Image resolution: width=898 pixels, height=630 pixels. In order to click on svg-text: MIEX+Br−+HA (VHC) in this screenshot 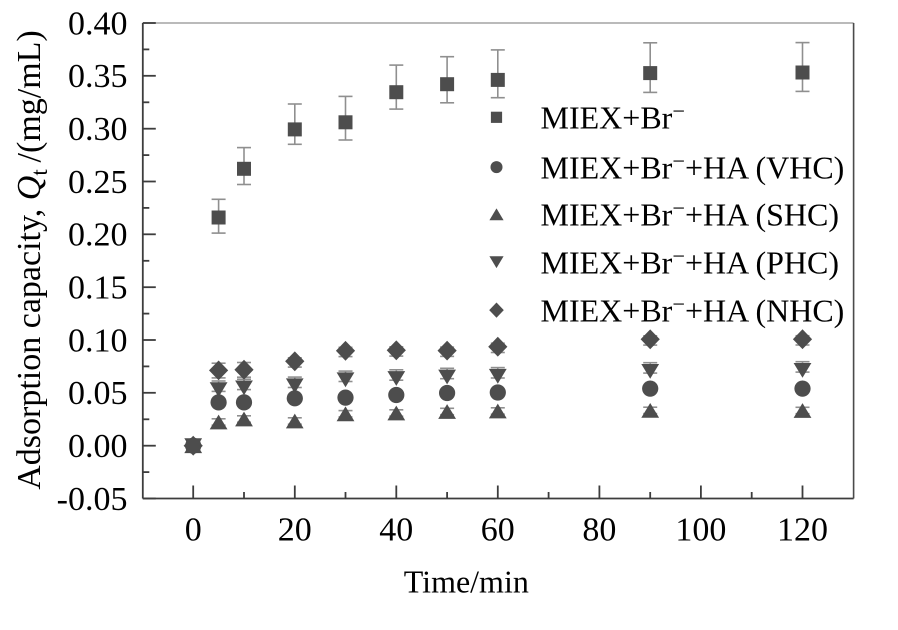, I will do `click(693, 166)`.